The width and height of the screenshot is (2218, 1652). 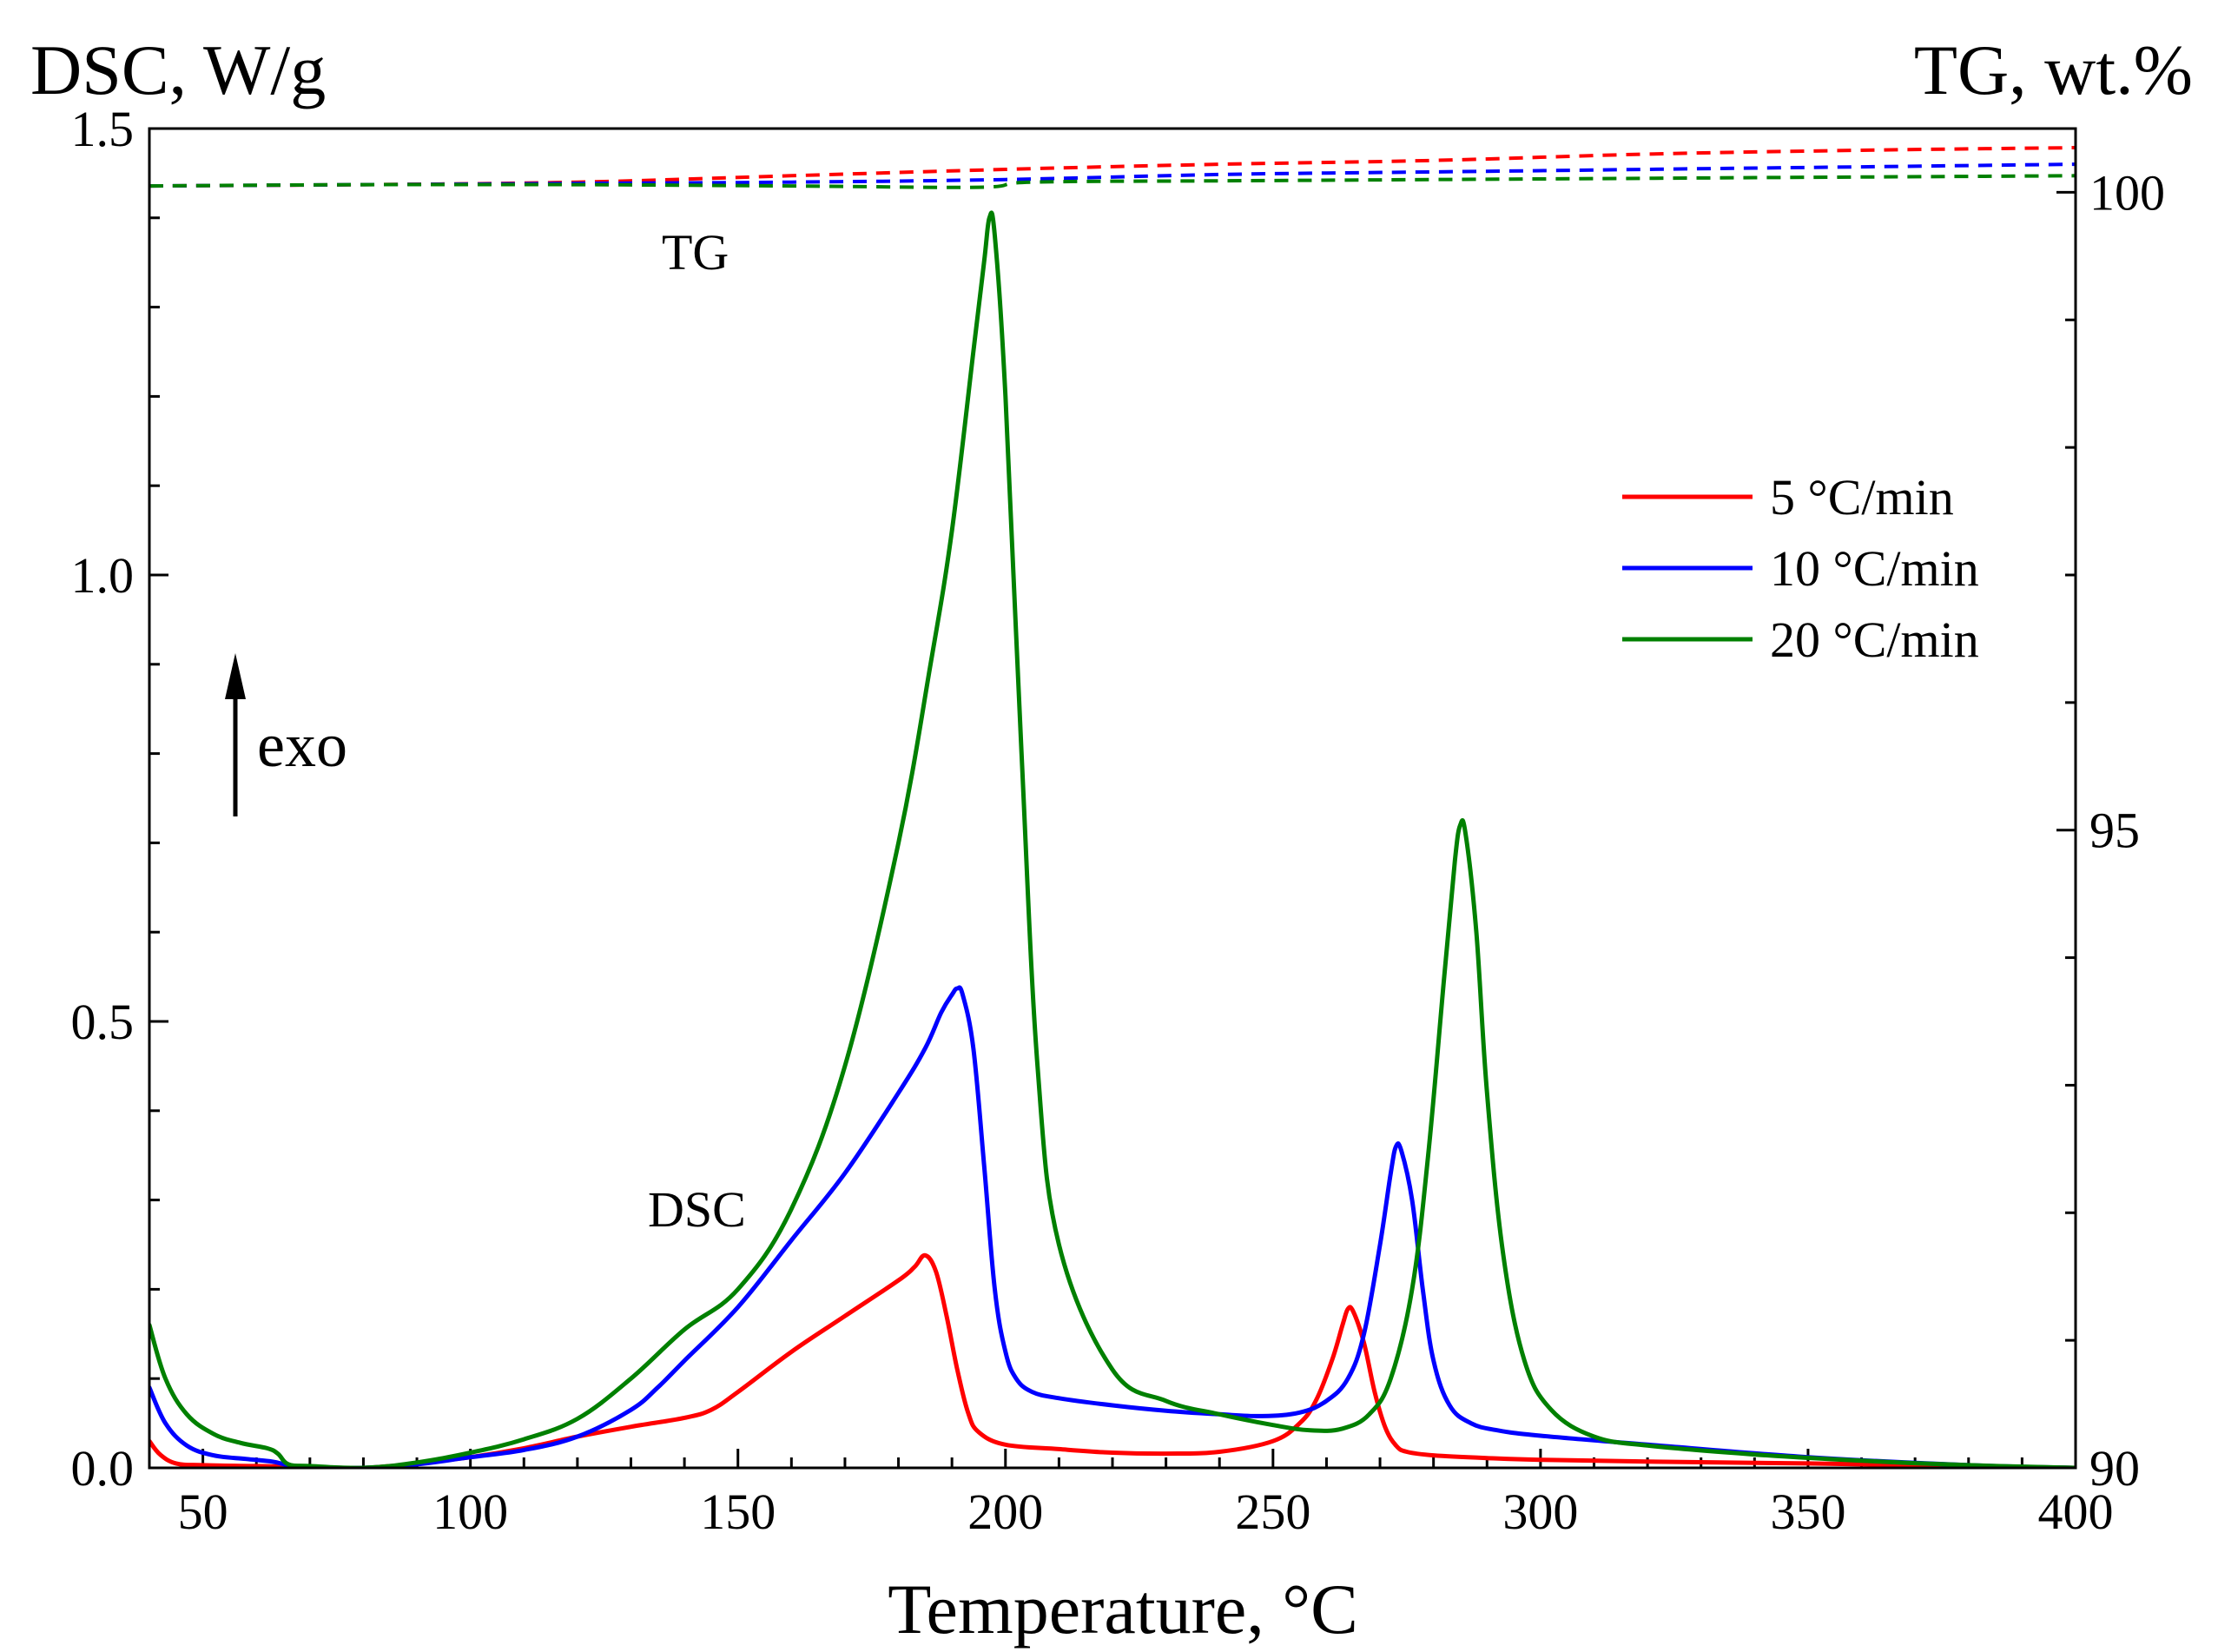 I want to click on y-left-tick-label: 0.0, so click(x=103, y=1468).